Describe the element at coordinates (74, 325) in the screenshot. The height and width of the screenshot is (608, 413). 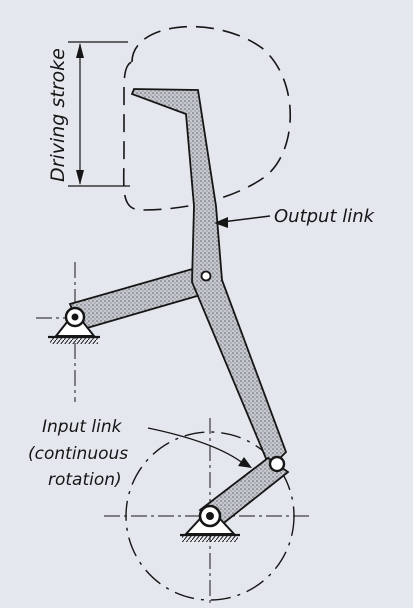
I see `left-ground-pivot-icon` at that location.